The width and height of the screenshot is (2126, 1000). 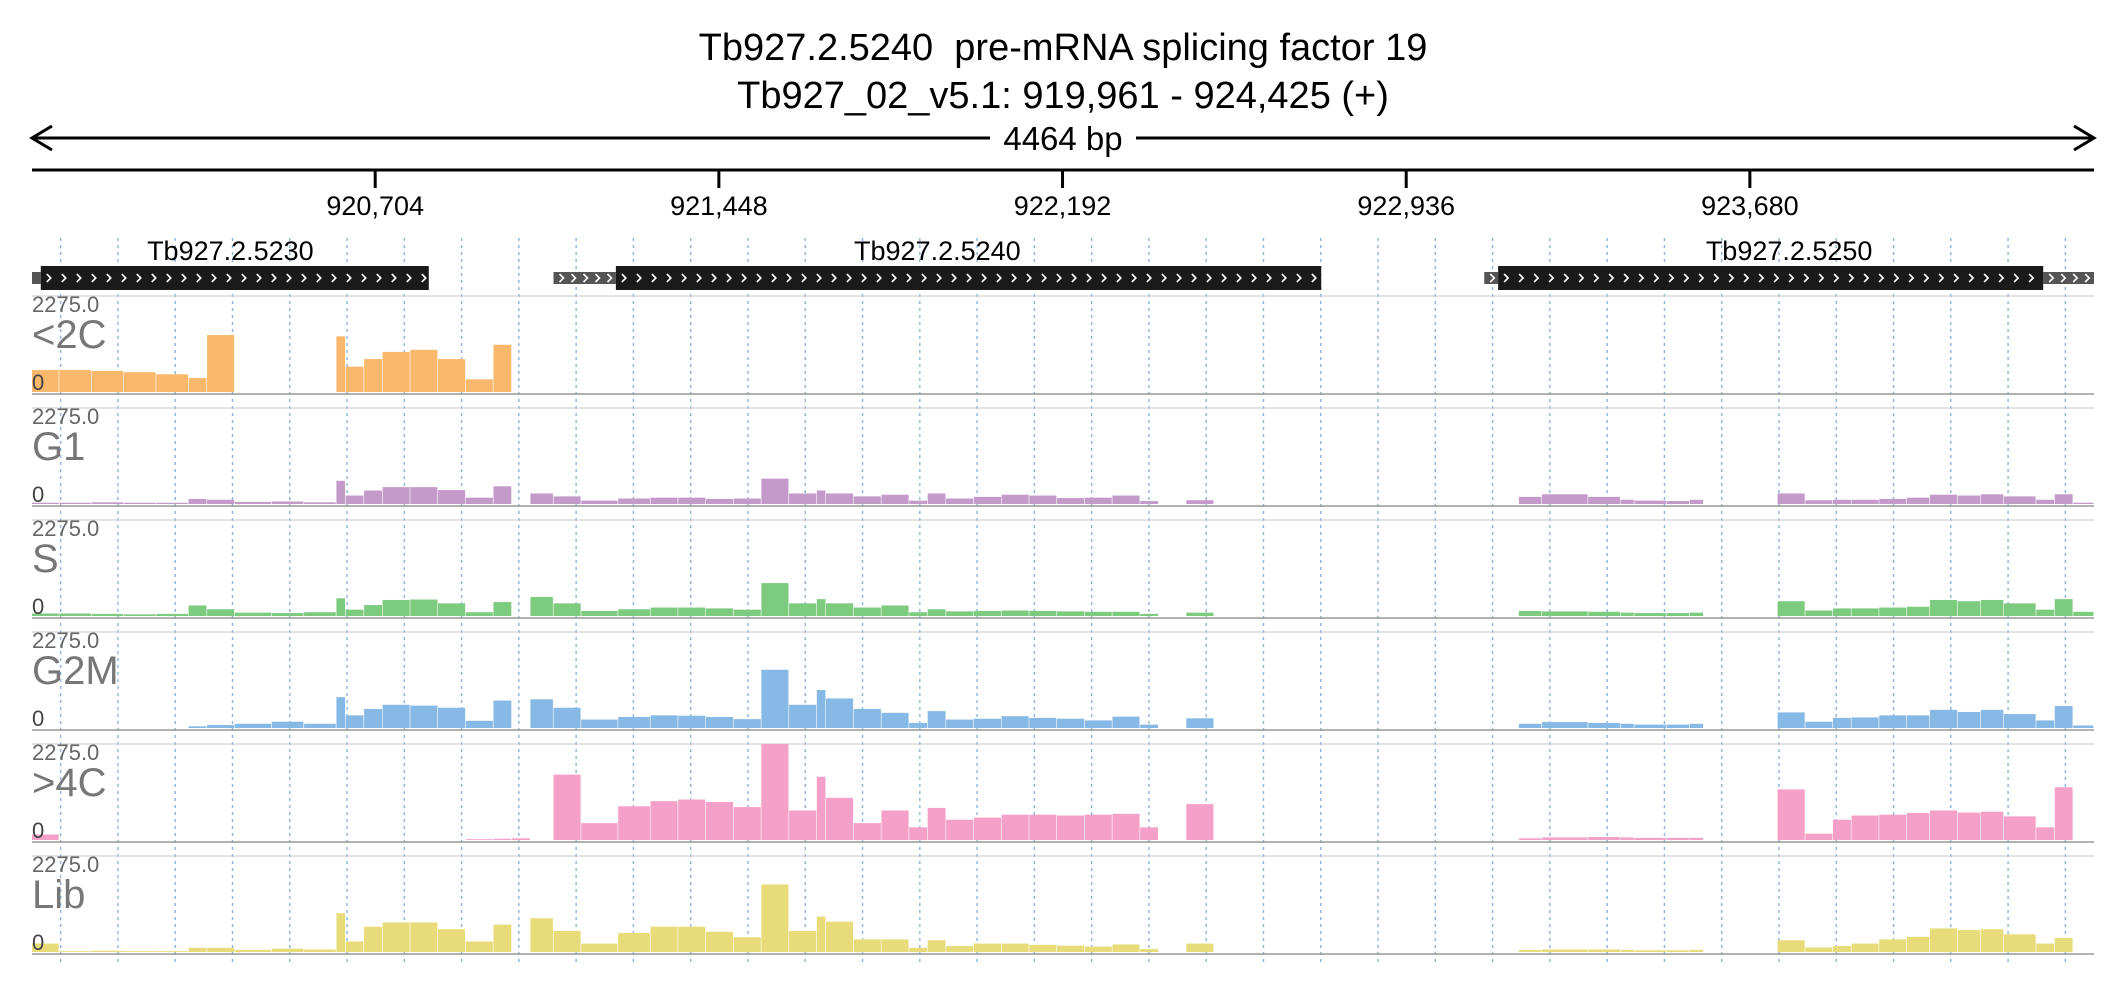 I want to click on x-axis-ticks: 920,704 921,448 922,192 922,936 923,680, so click(x=1062, y=195).